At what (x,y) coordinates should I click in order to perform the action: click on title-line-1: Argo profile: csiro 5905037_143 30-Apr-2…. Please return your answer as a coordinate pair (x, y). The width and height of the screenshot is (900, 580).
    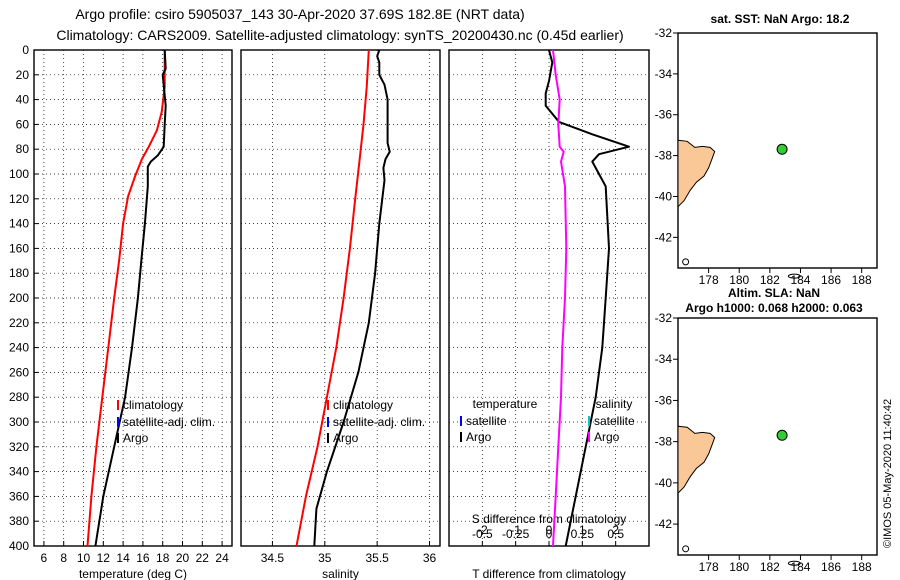
    Looking at the image, I should click on (299, 14).